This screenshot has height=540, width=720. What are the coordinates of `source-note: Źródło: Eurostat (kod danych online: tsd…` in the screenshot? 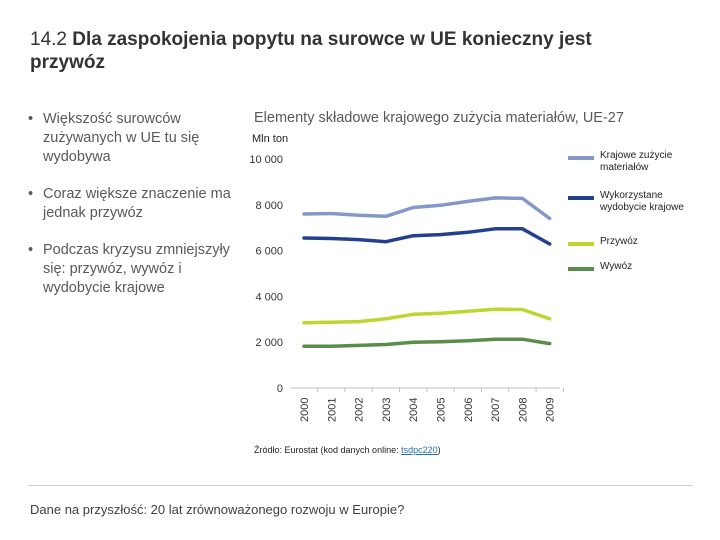 It's located at (347, 450).